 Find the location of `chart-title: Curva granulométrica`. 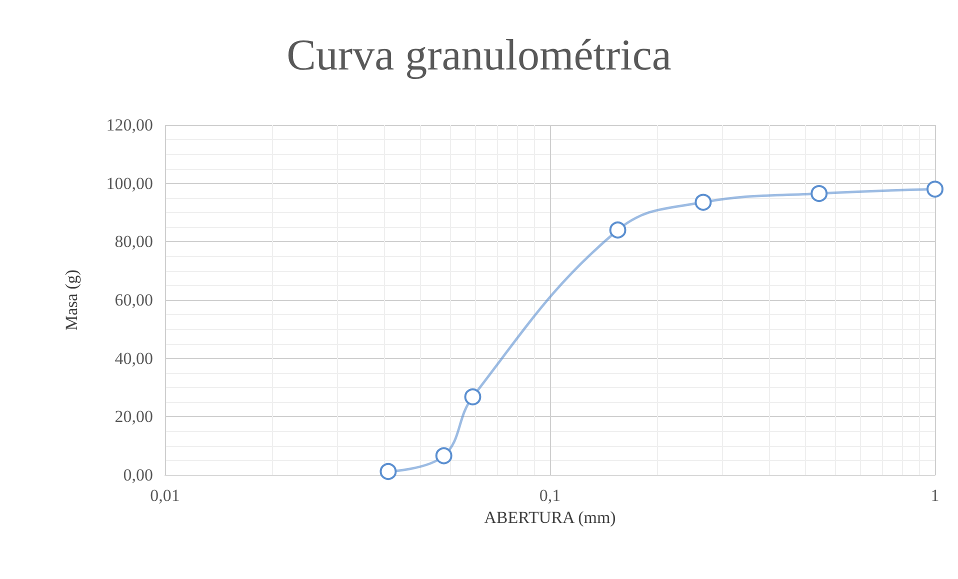

chart-title: Curva granulométrica is located at coordinates (479, 55).